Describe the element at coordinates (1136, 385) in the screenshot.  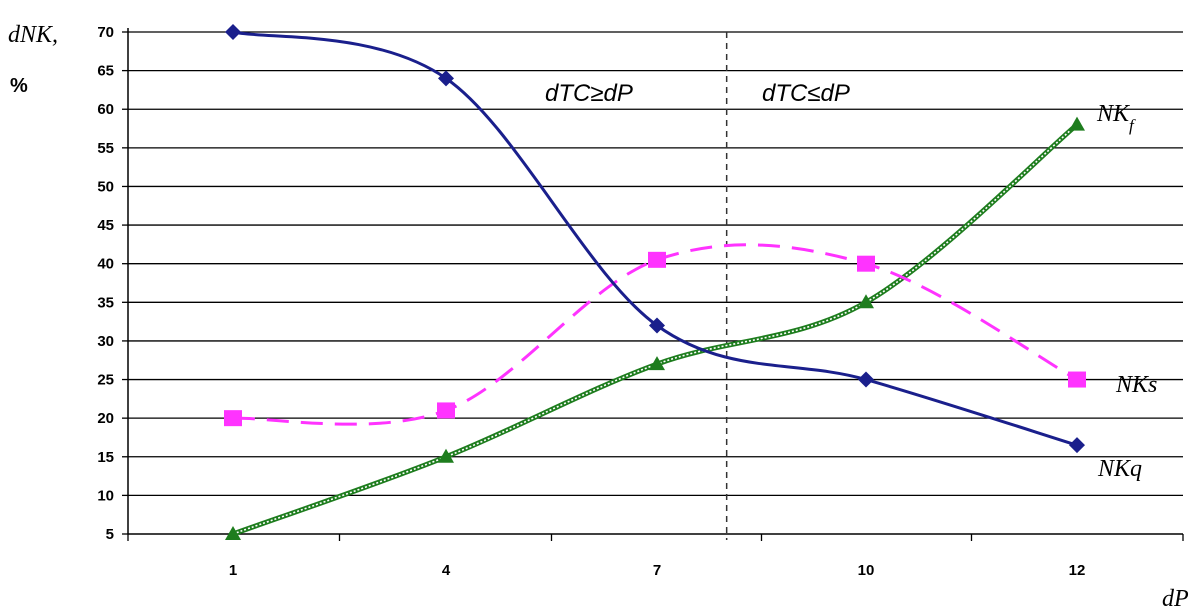
I see `series-label-nks: NKs` at that location.